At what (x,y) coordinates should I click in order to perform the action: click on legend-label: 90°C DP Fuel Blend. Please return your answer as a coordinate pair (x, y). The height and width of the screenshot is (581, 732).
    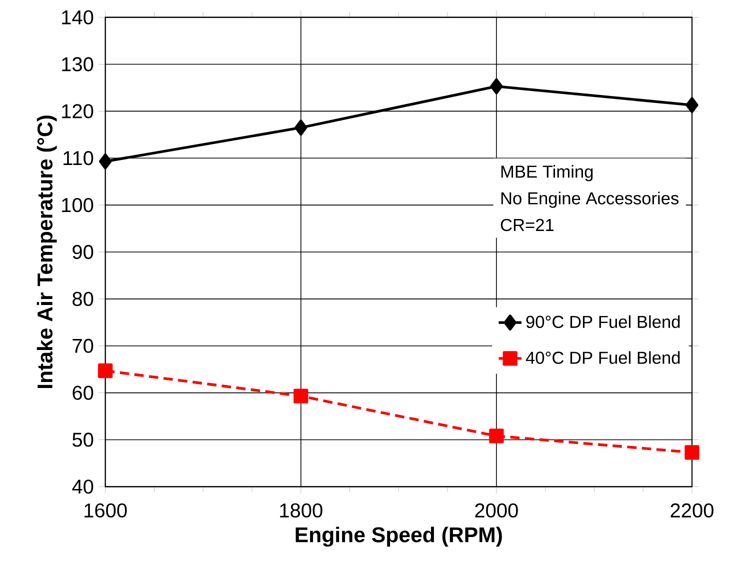
    Looking at the image, I should click on (603, 321).